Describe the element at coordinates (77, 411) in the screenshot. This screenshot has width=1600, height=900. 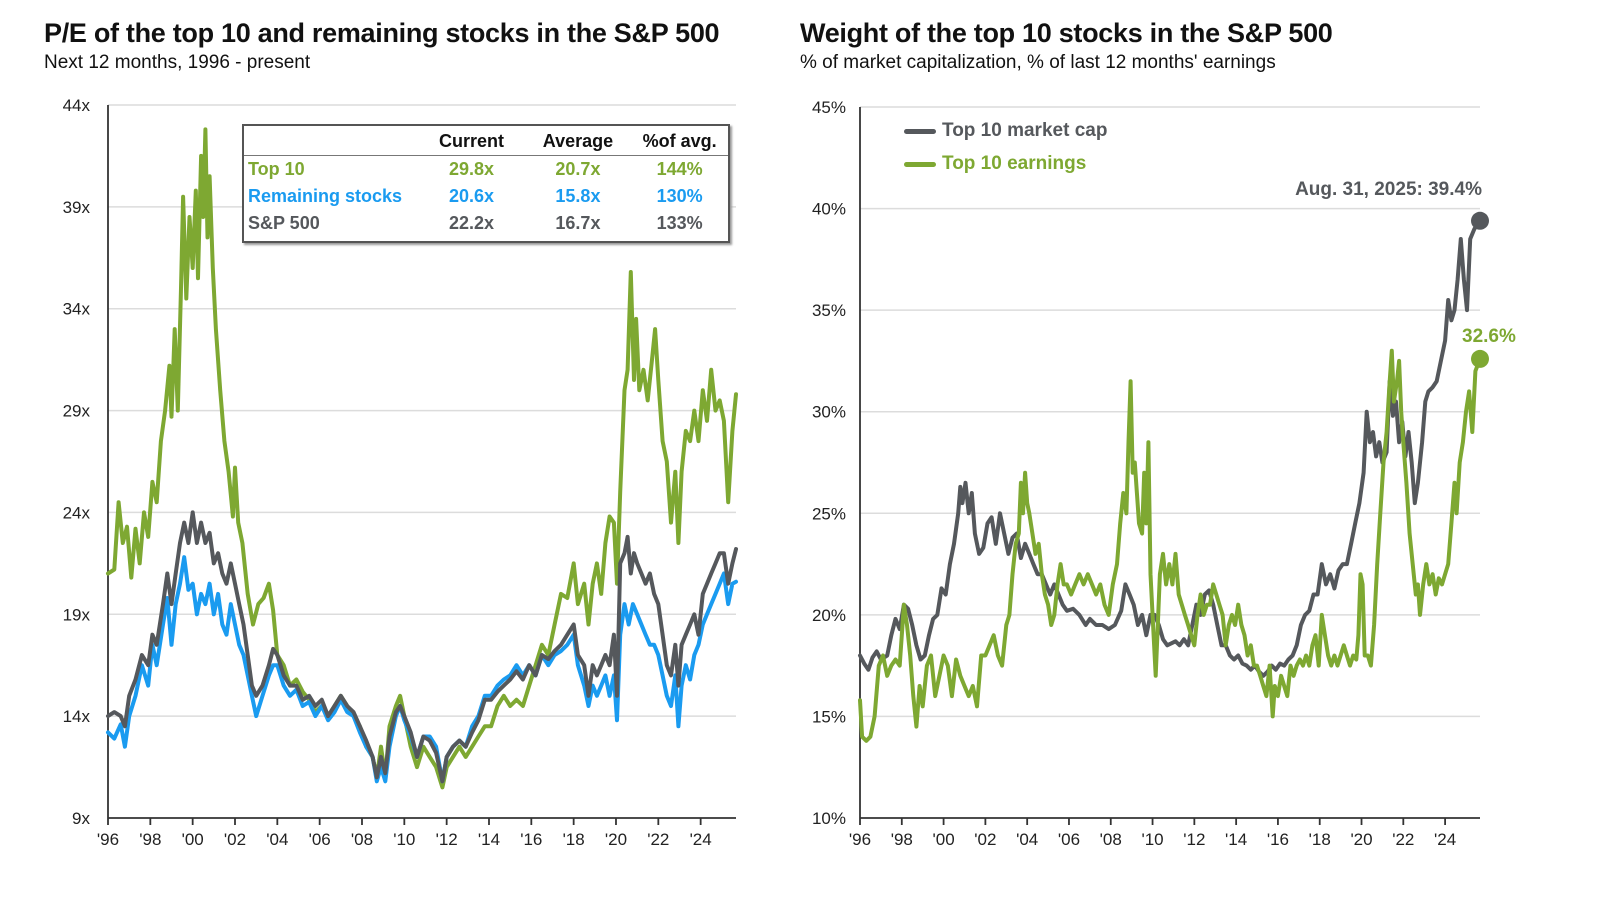
I see `y-tick-label: 29x` at that location.